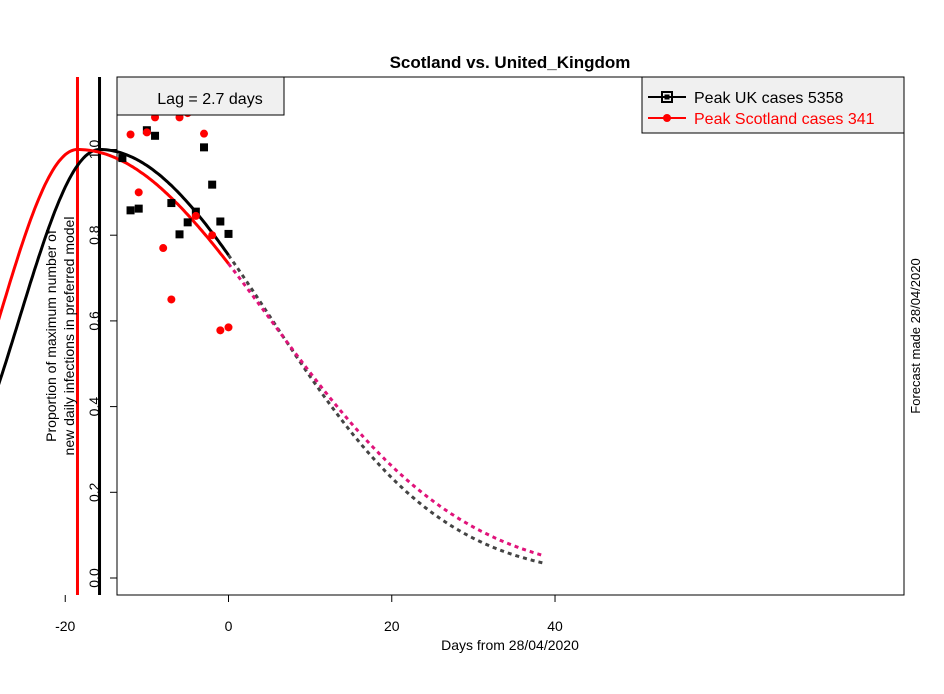 The width and height of the screenshot is (944, 694). Describe the element at coordinates (915, 335) in the screenshot. I see `forecast-note: Forecast made 28/04/2020` at that location.